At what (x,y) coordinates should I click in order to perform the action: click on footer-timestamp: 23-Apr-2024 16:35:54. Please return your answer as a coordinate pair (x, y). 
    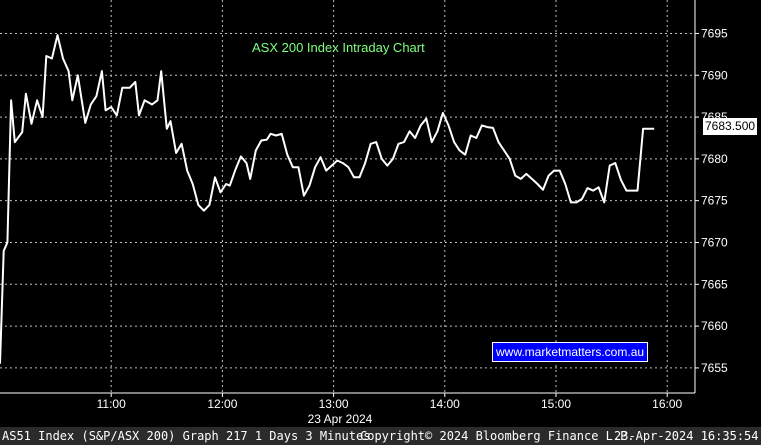
    Looking at the image, I should click on (686, 436).